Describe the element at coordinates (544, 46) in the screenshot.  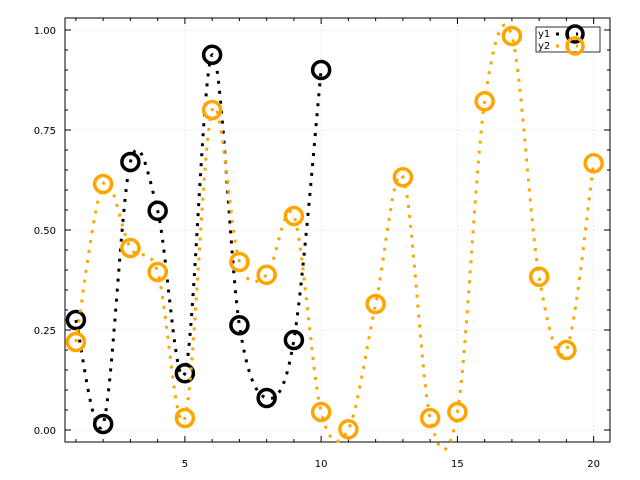
I see `legend-label-y2: y2` at that location.